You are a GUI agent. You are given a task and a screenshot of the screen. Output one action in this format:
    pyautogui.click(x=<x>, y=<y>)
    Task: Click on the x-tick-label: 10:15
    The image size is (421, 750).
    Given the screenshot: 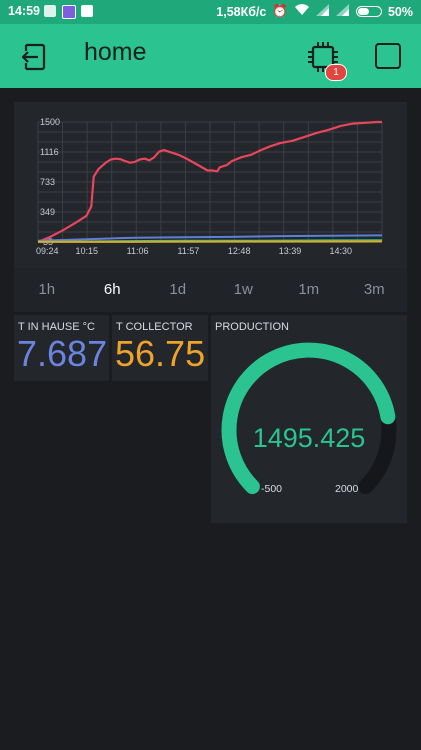 What is the action you would take?
    pyautogui.click(x=87, y=251)
    